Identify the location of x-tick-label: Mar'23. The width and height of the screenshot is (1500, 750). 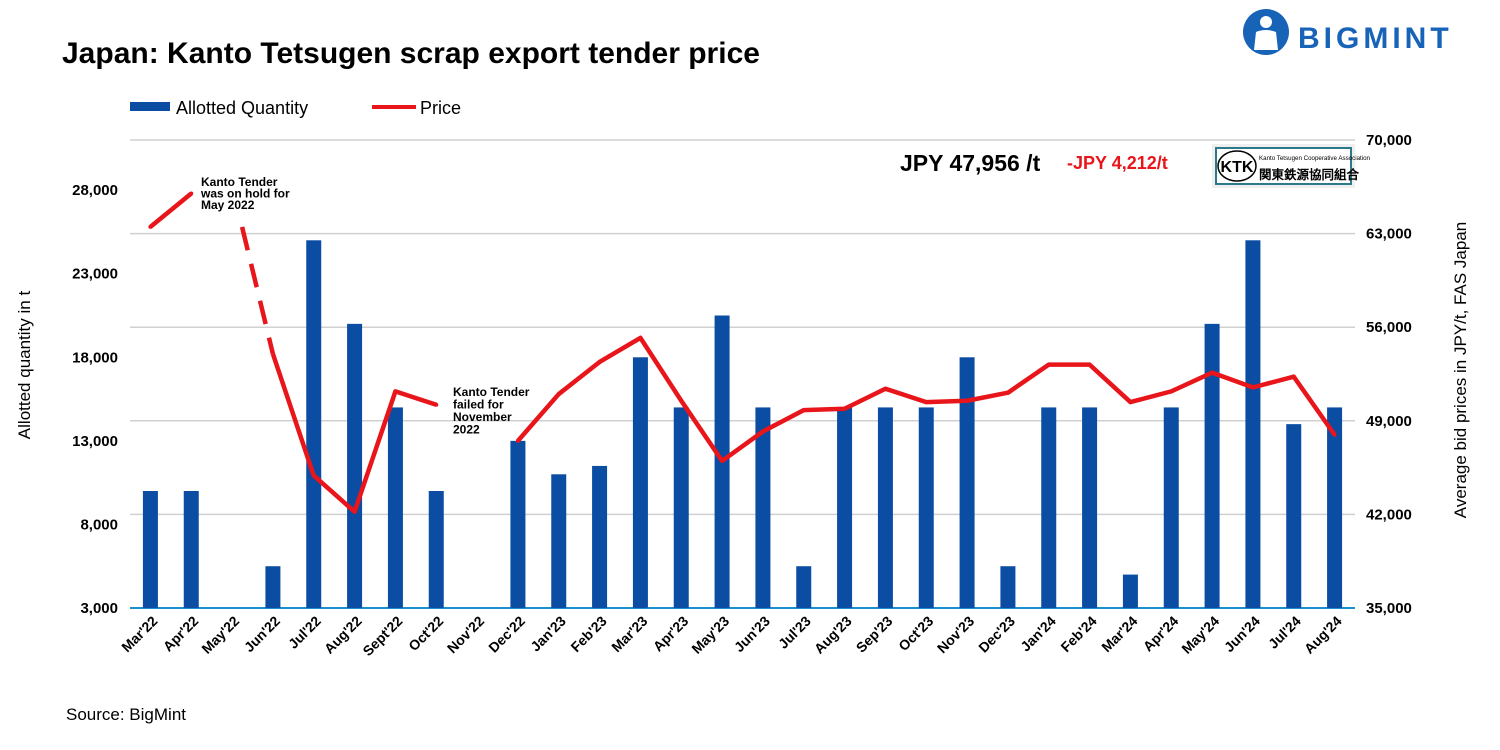
(629, 634).